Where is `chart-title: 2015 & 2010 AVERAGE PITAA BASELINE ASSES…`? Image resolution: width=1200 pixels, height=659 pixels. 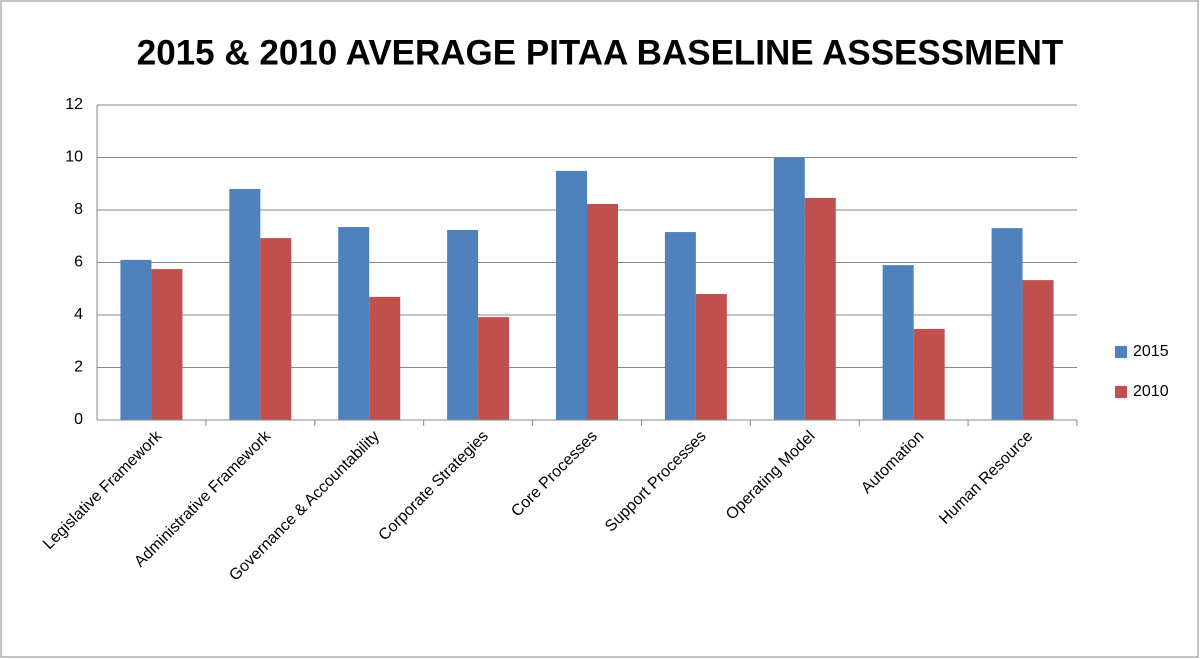
chart-title: 2015 & 2010 AVERAGE PITAA BASELINE ASSES… is located at coordinates (600, 52).